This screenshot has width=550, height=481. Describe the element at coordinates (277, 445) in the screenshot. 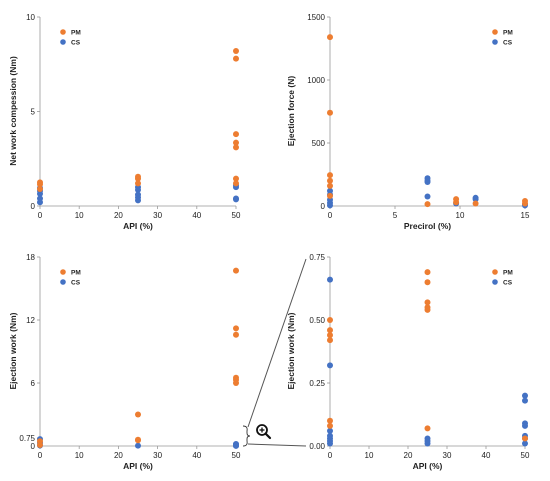

I see `zoom-connector-bottom` at that location.